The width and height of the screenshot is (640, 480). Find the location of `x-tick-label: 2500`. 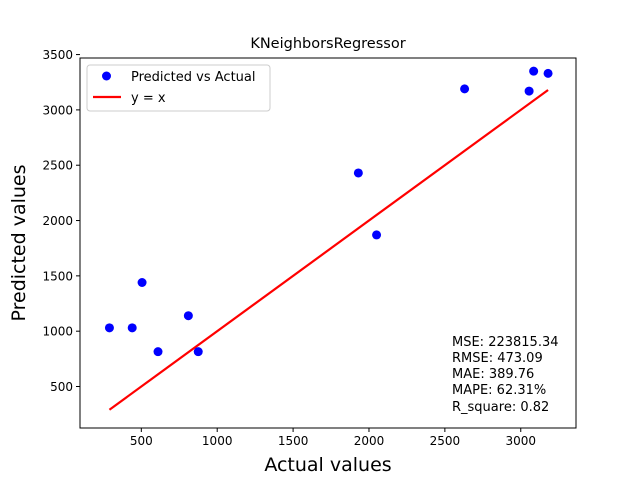

x-tick-label: 2500 is located at coordinates (445, 441).